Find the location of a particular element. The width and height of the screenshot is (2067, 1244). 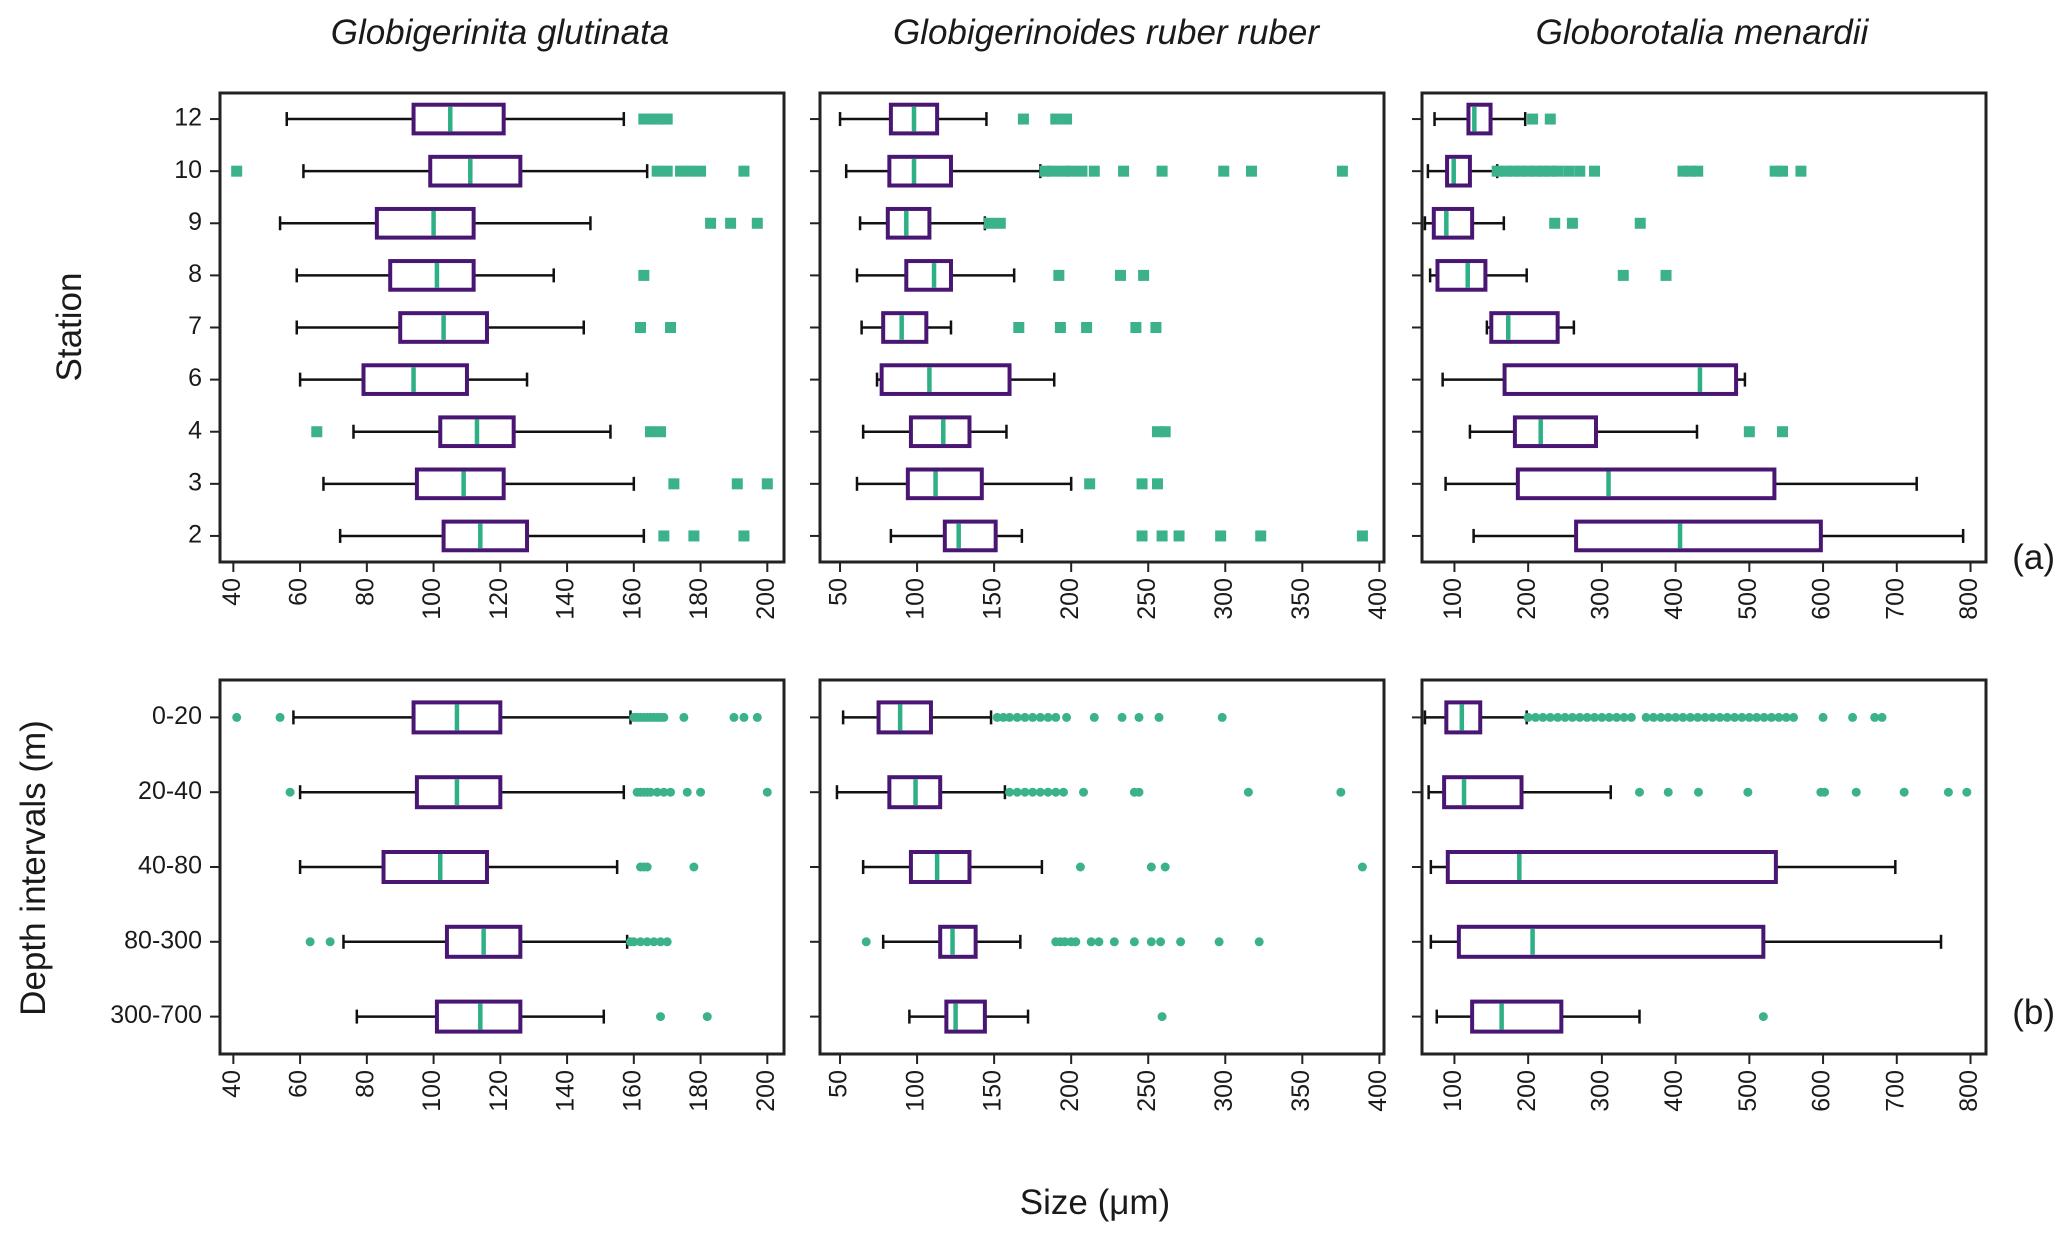

row-tag-a: (a) is located at coordinates (2033, 557).